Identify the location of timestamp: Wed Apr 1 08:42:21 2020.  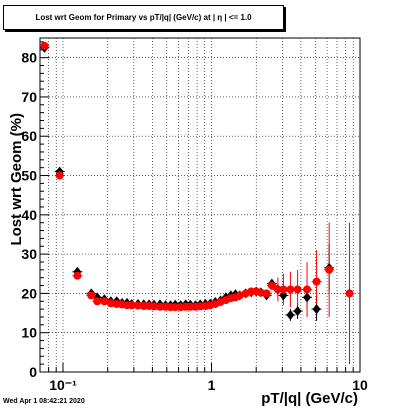
(44, 401).